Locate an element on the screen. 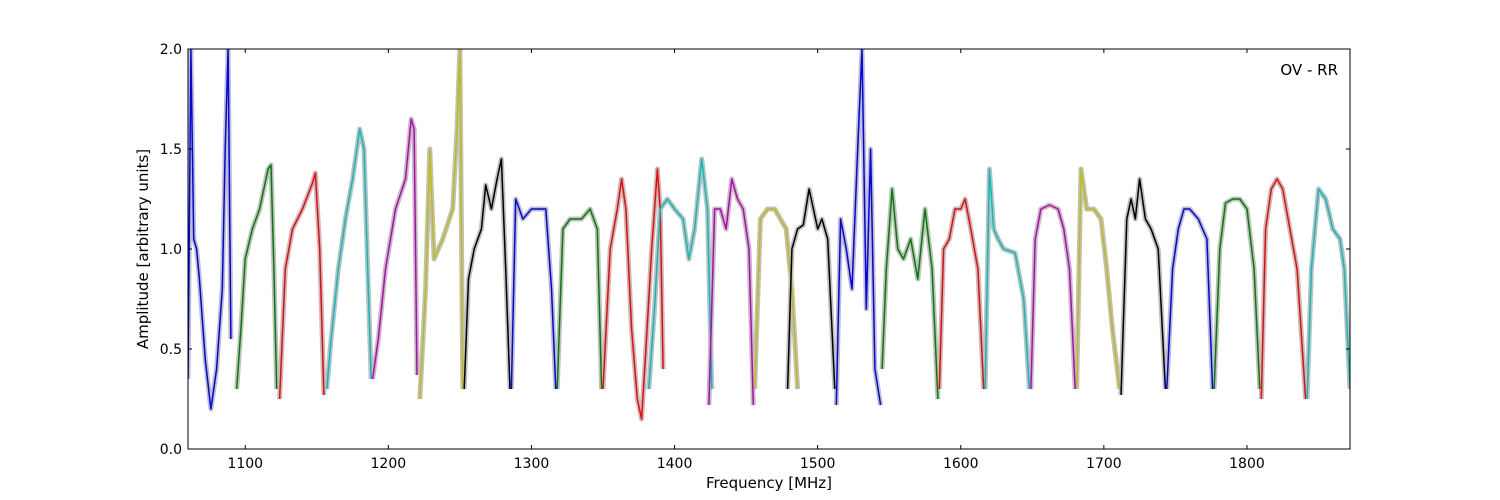  y-tick-label-2: 1.0 is located at coordinates (171, 250).